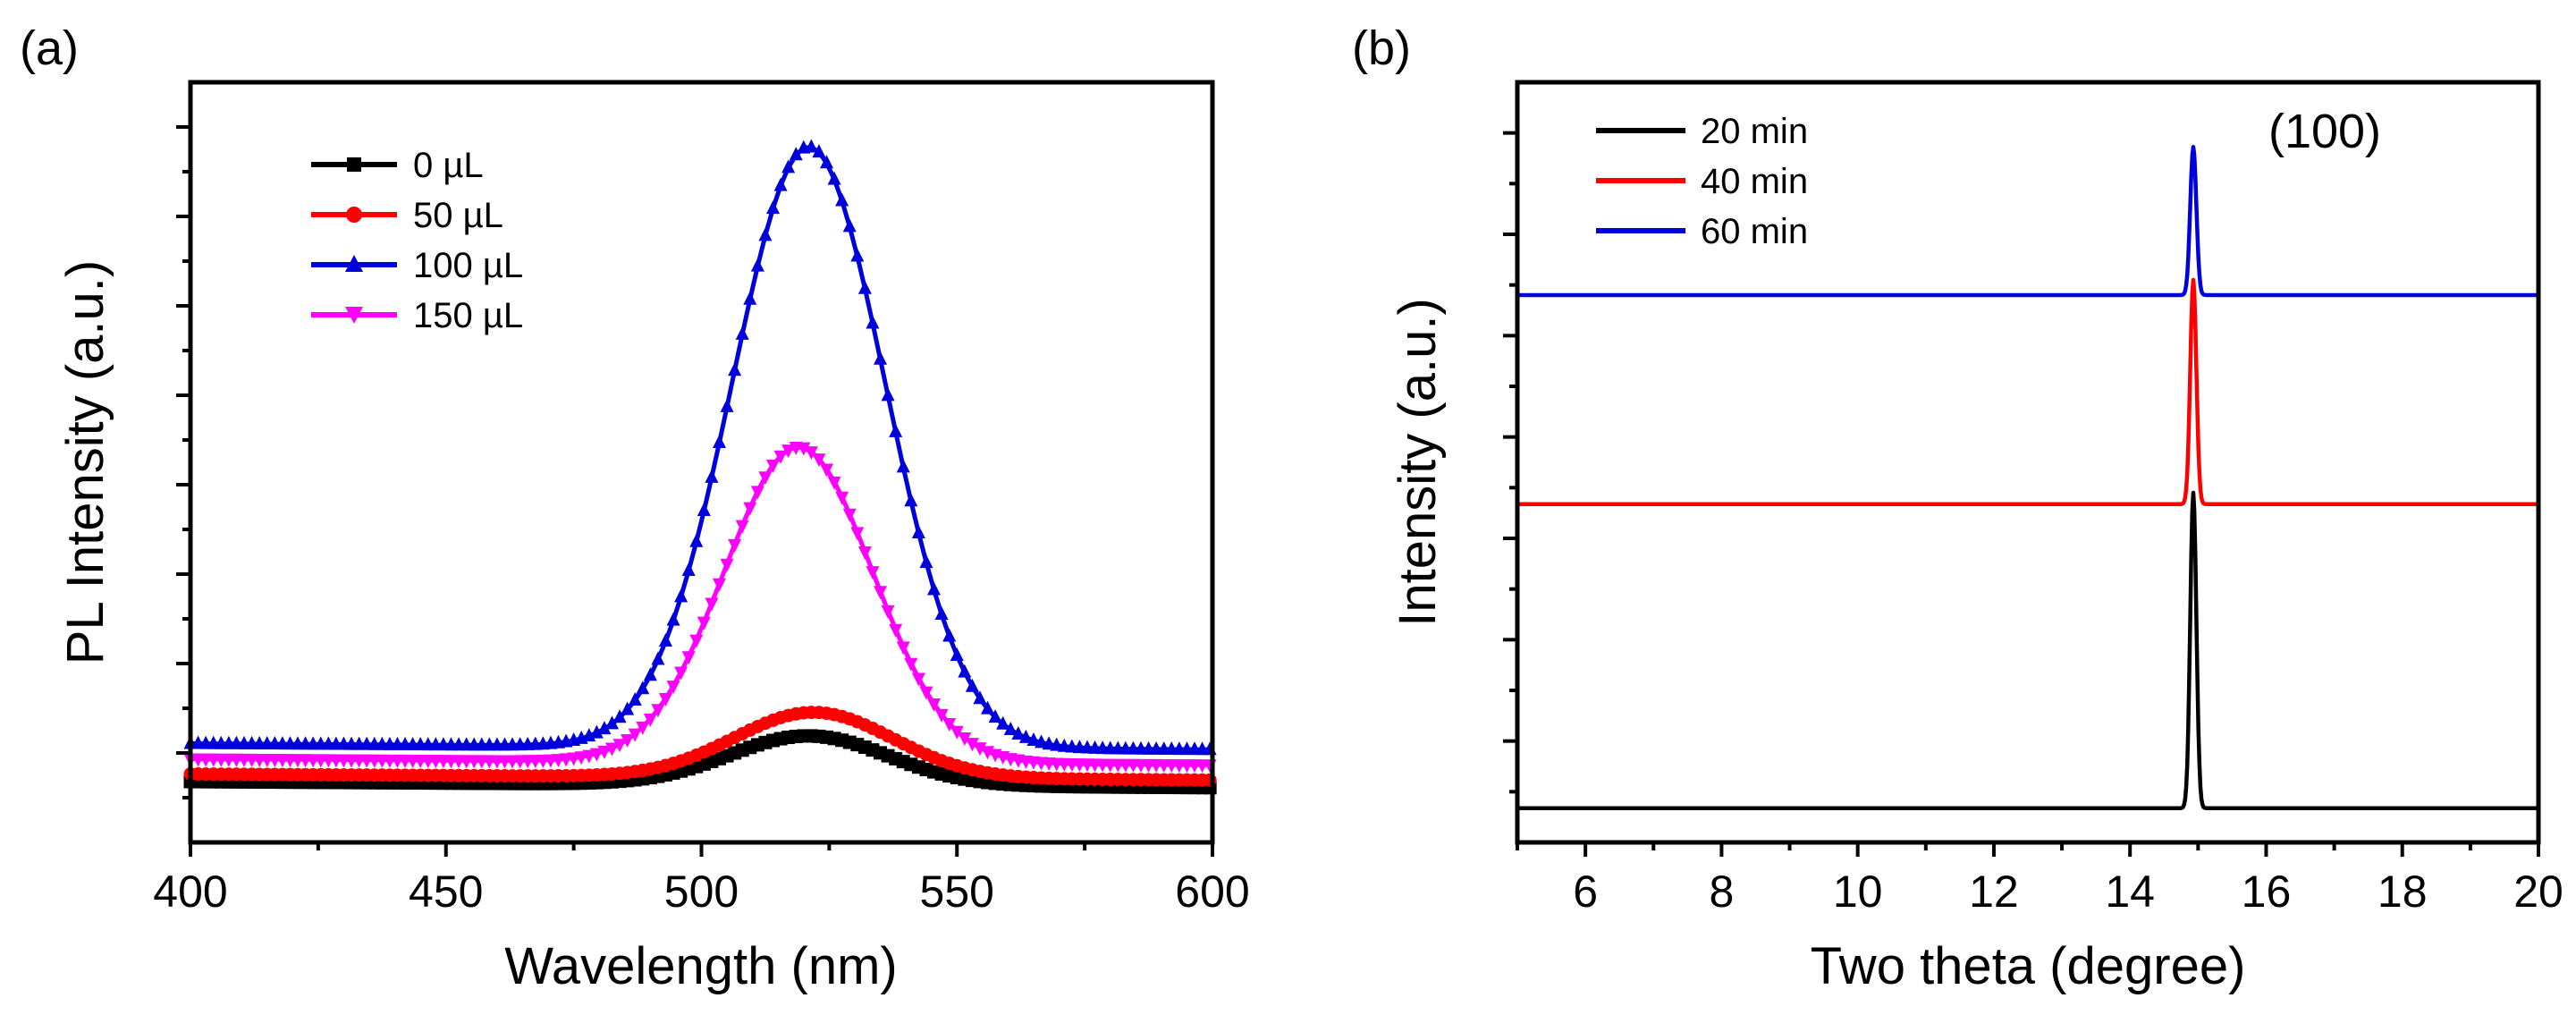 This screenshot has height=1015, width=2576. I want to click on panel-b-legend: 20 min 40 min 60 min, so click(1702, 181).